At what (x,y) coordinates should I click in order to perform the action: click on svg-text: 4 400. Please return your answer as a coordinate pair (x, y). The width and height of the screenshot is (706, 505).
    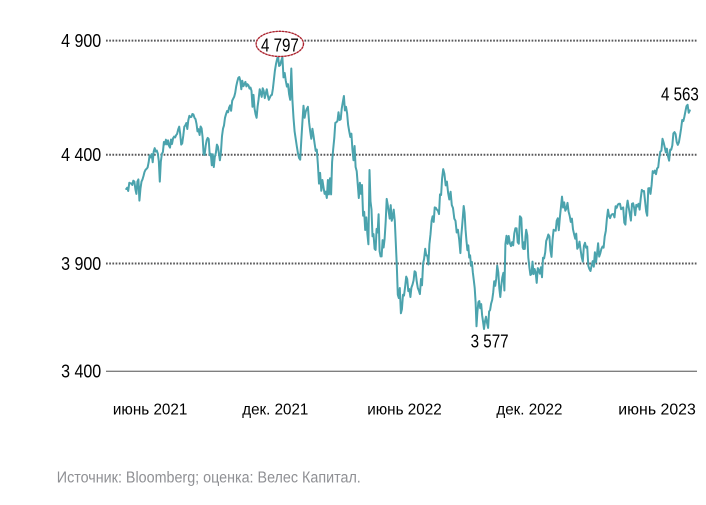
    Looking at the image, I should click on (81, 155).